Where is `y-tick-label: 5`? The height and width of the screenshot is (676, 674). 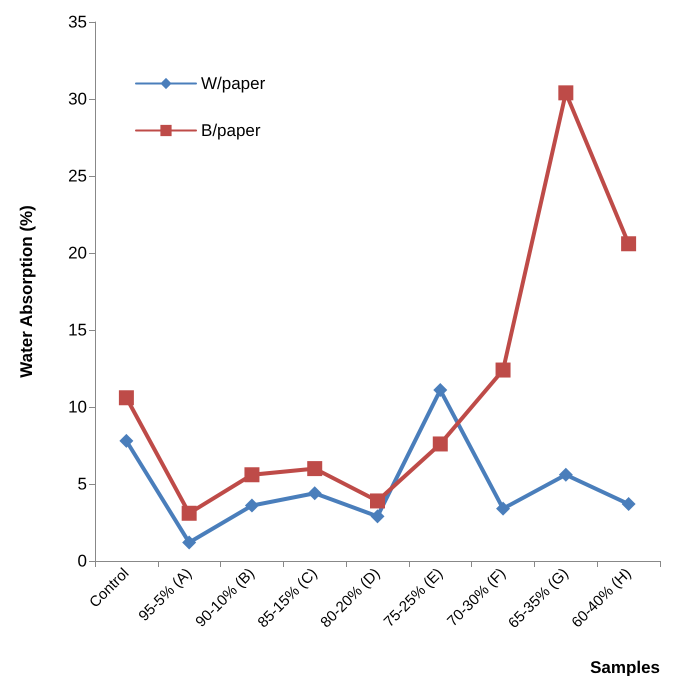 y-tick-label: 5 is located at coordinates (82, 484).